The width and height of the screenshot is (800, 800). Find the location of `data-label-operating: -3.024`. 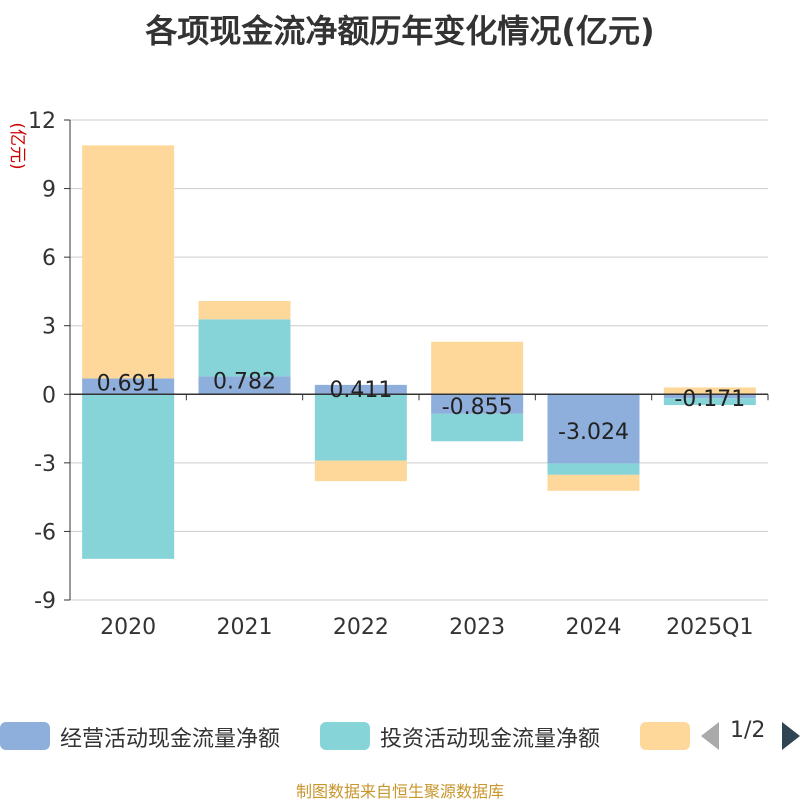

data-label-operating: -3.024 is located at coordinates (593, 432).